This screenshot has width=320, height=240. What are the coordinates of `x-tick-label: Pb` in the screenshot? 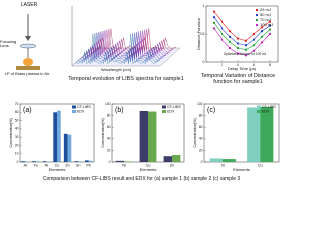 It's located at (88, 166).